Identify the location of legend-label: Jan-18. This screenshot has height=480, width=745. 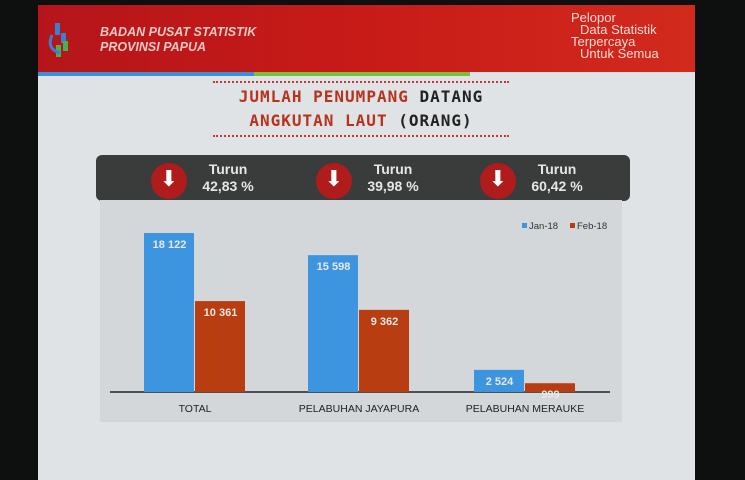
(543, 226).